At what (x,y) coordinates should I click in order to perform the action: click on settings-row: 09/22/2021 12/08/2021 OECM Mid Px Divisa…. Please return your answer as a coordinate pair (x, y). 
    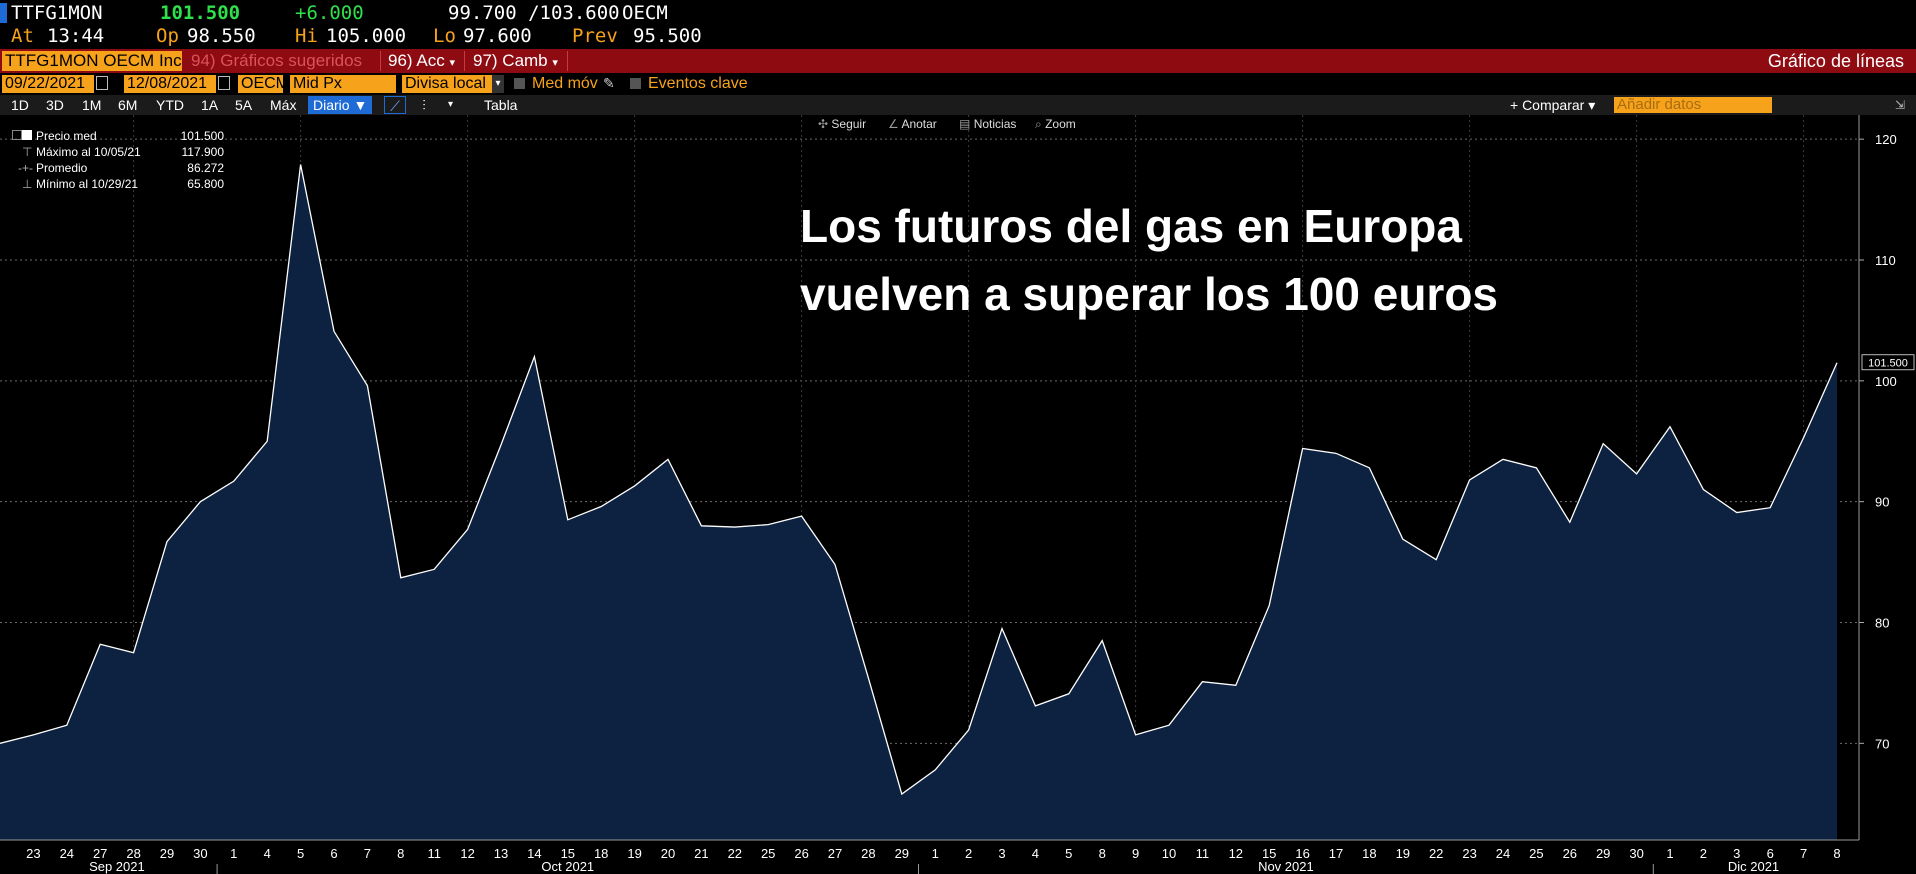
    Looking at the image, I should click on (958, 84).